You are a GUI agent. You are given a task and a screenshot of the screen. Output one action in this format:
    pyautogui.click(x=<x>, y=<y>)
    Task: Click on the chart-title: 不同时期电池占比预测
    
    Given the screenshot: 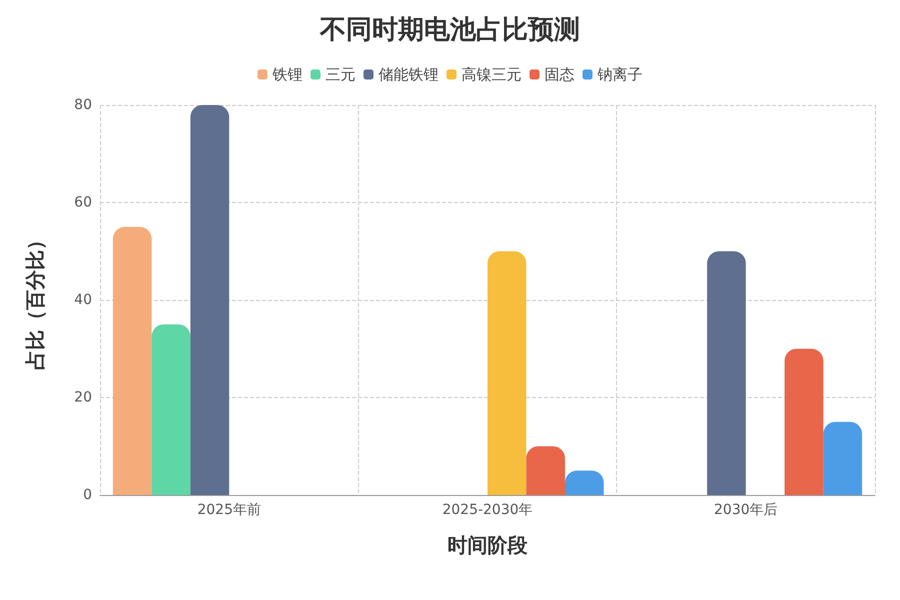 What is the action you would take?
    pyautogui.click(x=449, y=30)
    